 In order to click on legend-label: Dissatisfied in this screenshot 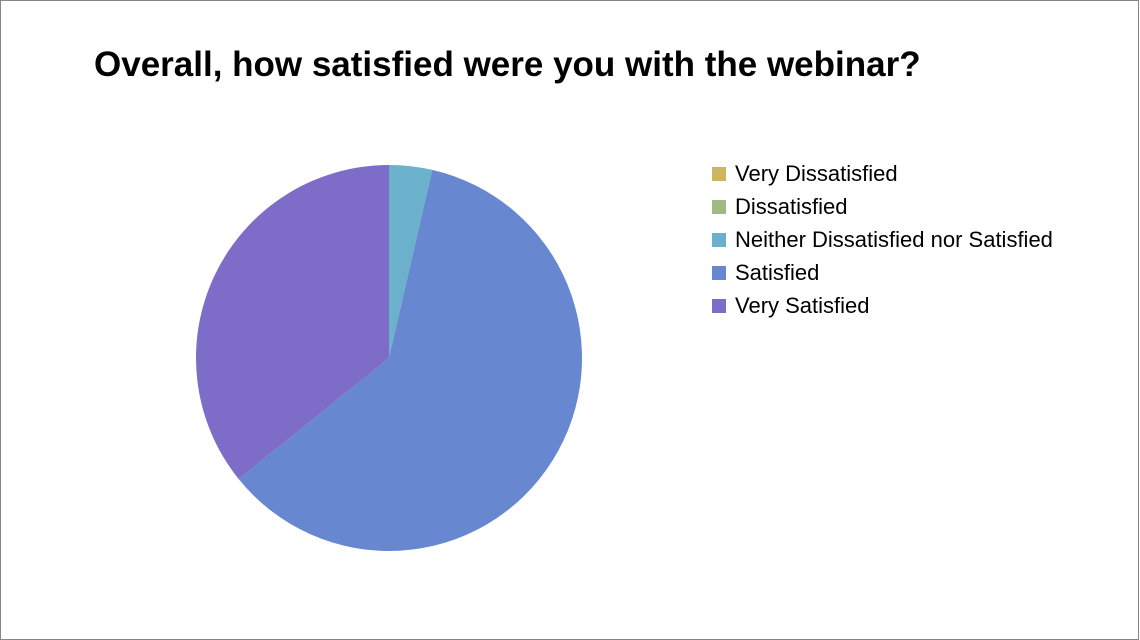, I will do `click(791, 206)`.